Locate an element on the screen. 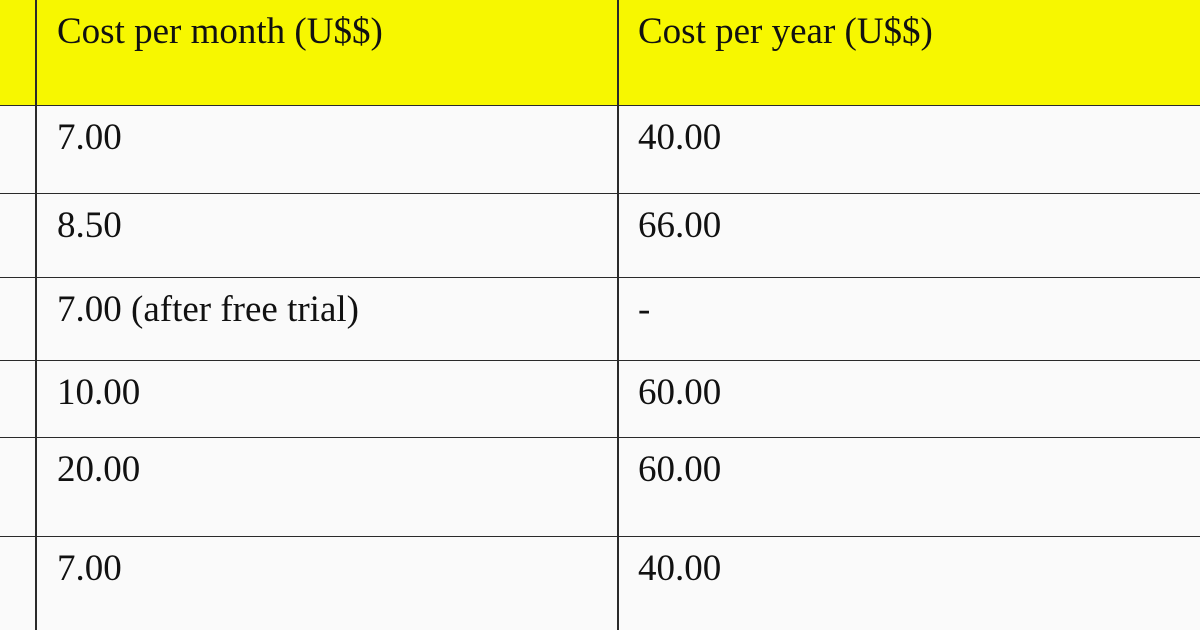 The image size is (1200, 630). header-cell: Cost per year (U$$) is located at coordinates (785, 31).